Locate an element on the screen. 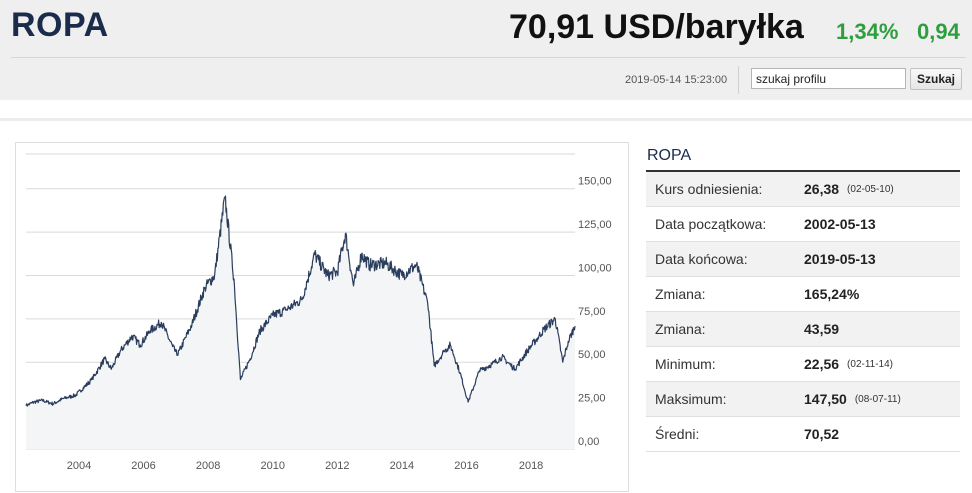 The width and height of the screenshot is (972, 493). x-tick-label: 2006 is located at coordinates (143, 466).